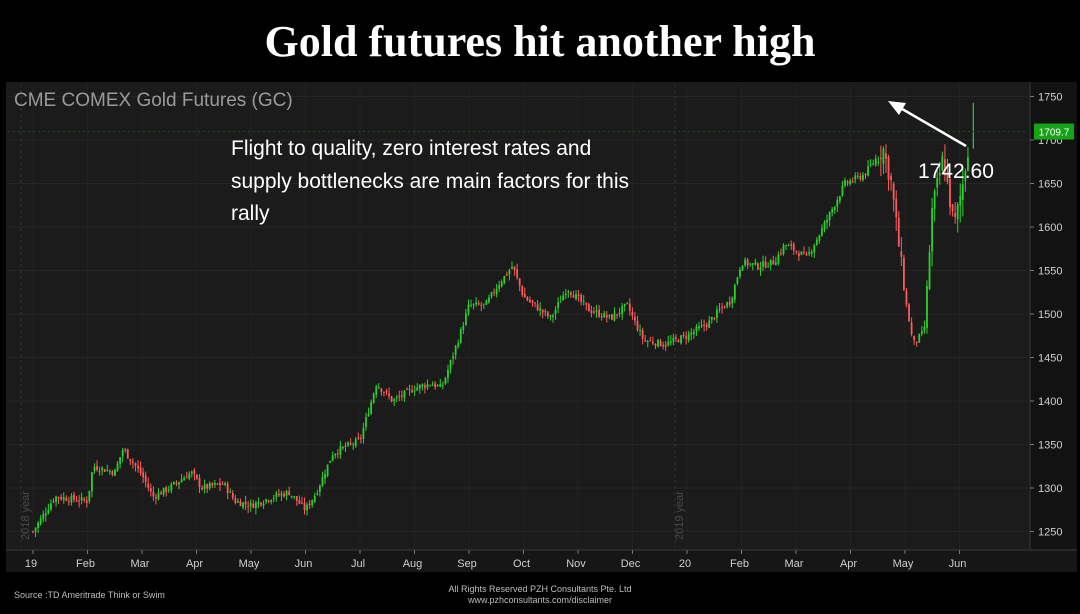  I want to click on callout-label: 1742.60, so click(956, 171).